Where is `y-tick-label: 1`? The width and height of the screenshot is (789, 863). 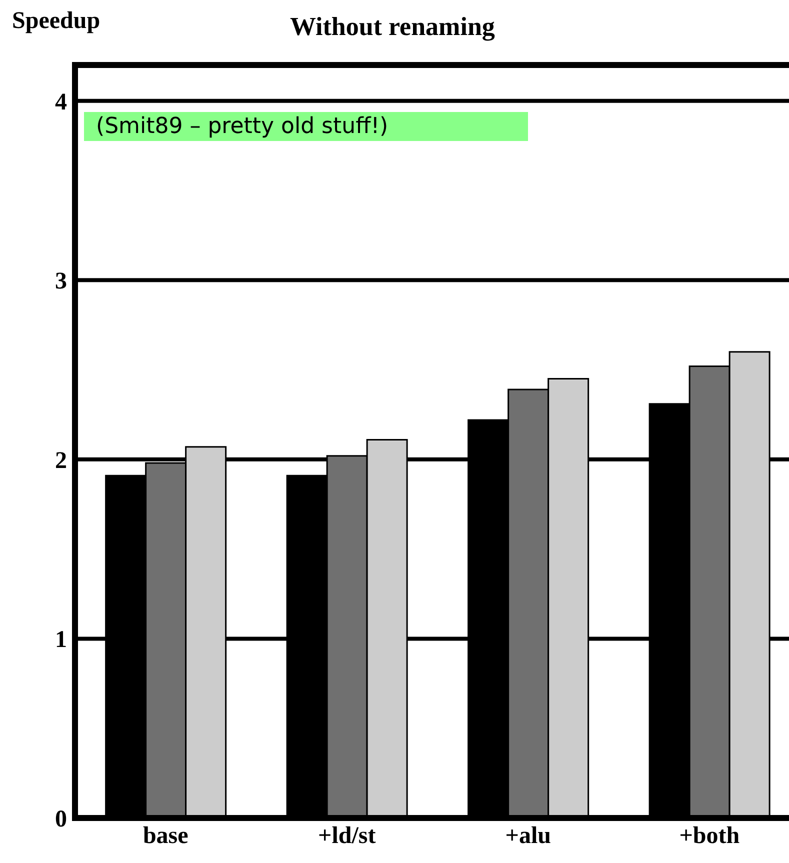 y-tick-label: 1 is located at coordinates (61, 640).